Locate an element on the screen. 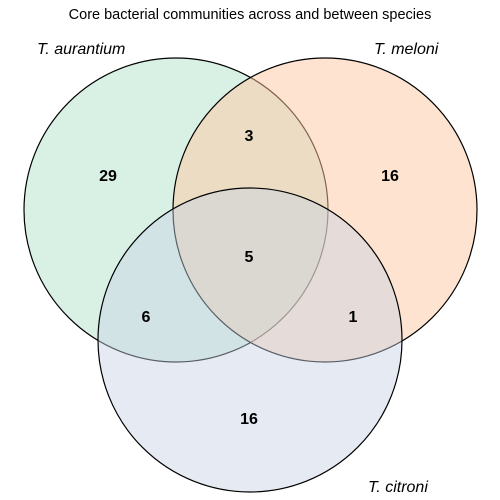  count-all-three: 5 is located at coordinates (249, 257).